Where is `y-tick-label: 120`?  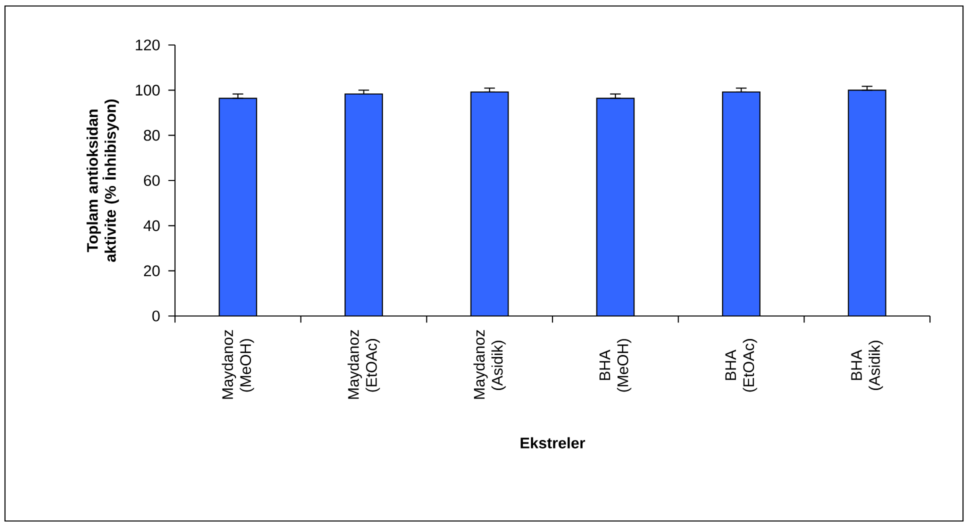
y-tick-label: 120 is located at coordinates (148, 45).